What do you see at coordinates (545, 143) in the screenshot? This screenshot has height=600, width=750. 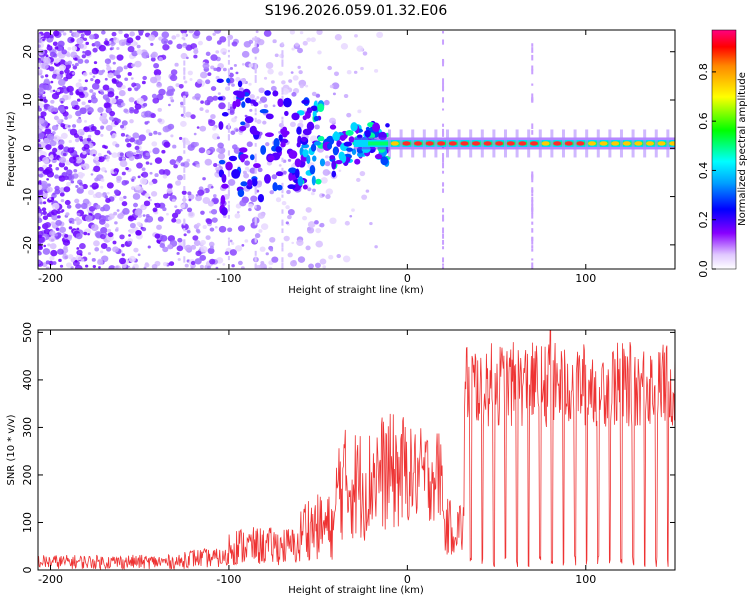 I see `spectrogram-band-hotspot` at bounding box center [545, 143].